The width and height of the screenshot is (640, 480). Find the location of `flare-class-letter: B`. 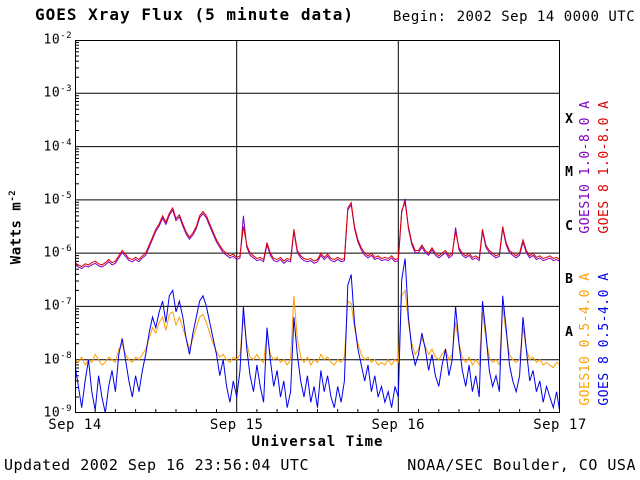

flare-class-letter: B is located at coordinates (569, 279).